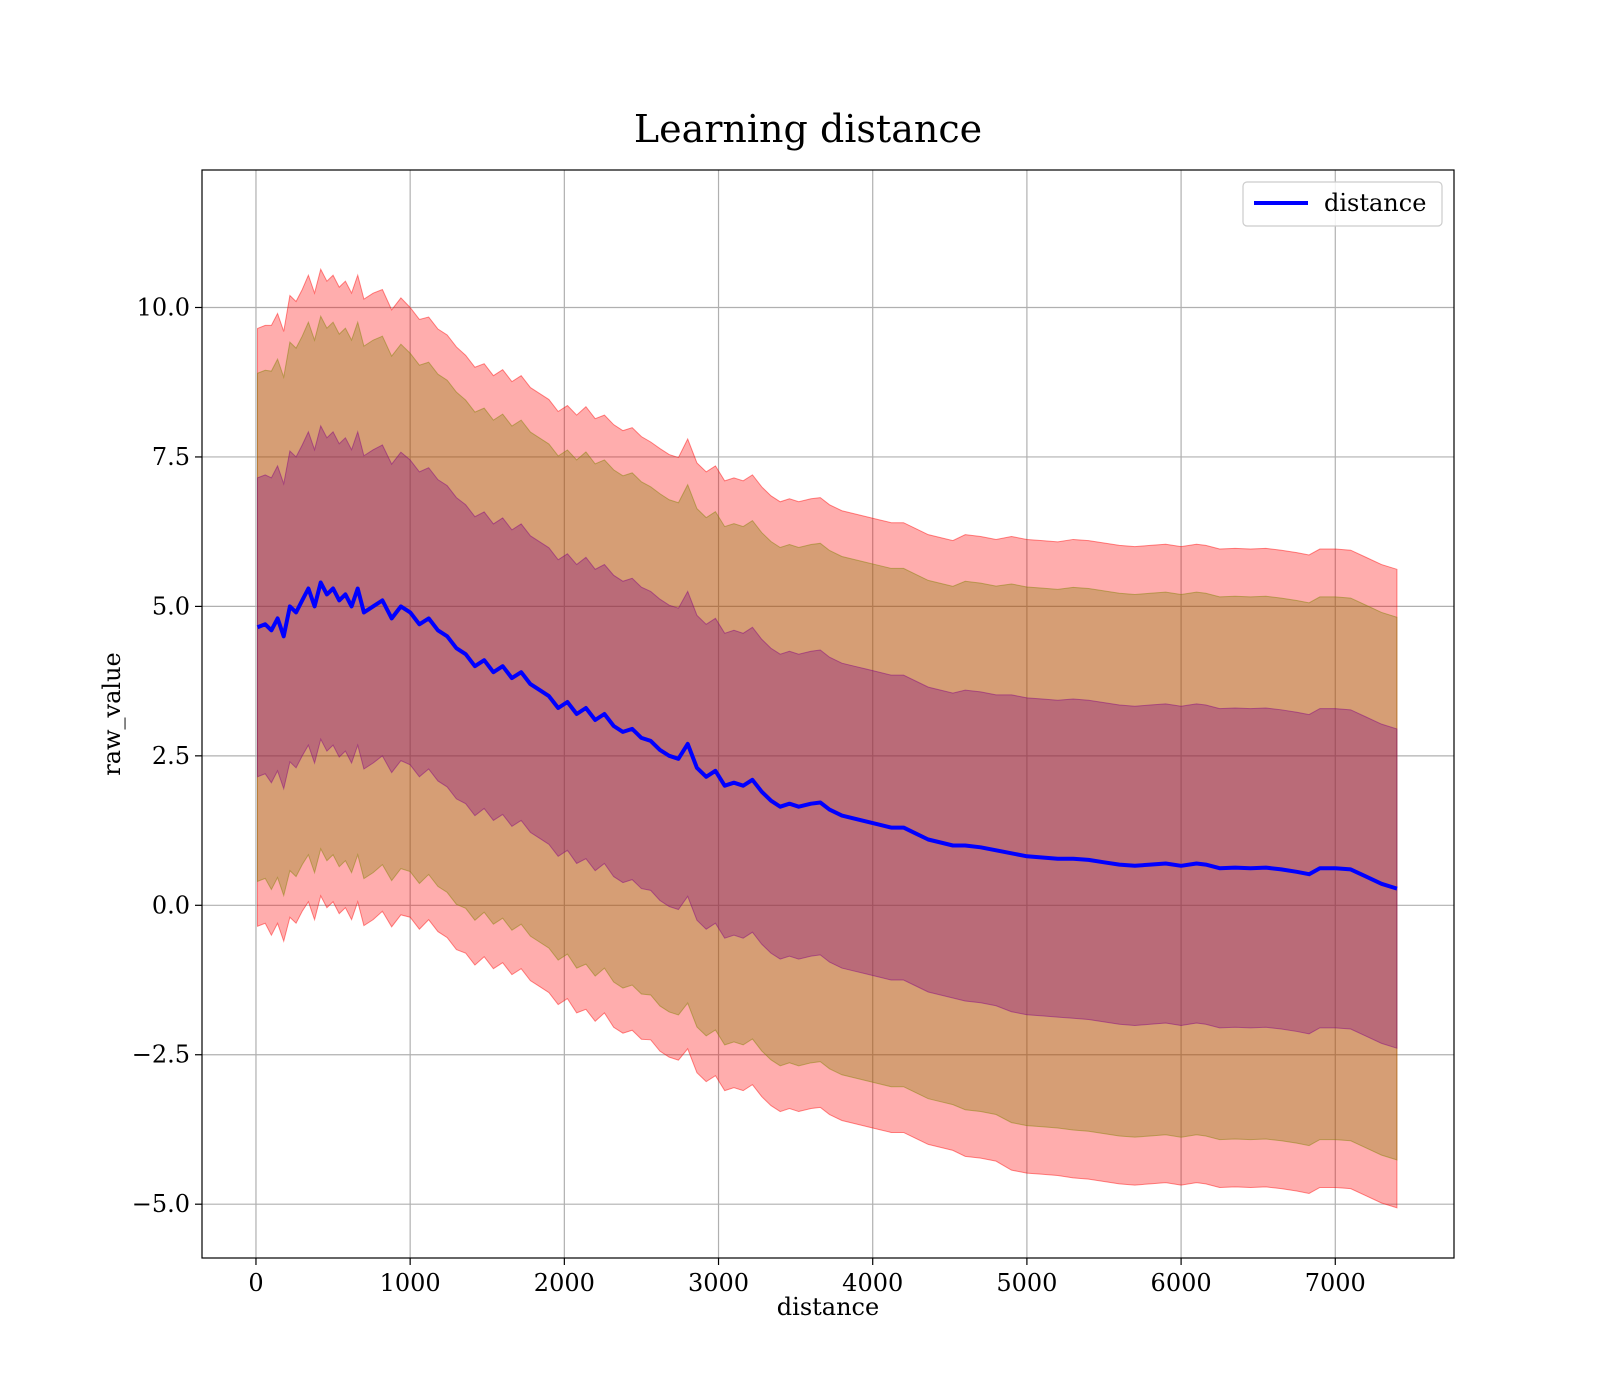  Describe the element at coordinates (171, 457) in the screenshot. I see `y-tick-label: 7.5` at that location.